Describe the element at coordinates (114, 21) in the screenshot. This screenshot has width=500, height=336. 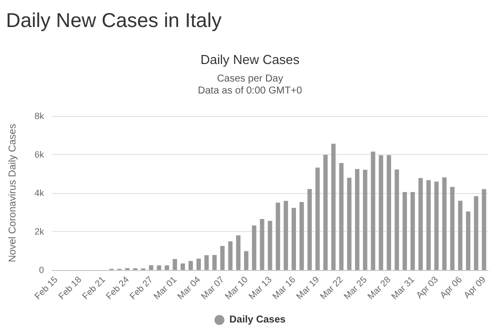
I see `chart-title: Daily New Cases in Italy` at that location.